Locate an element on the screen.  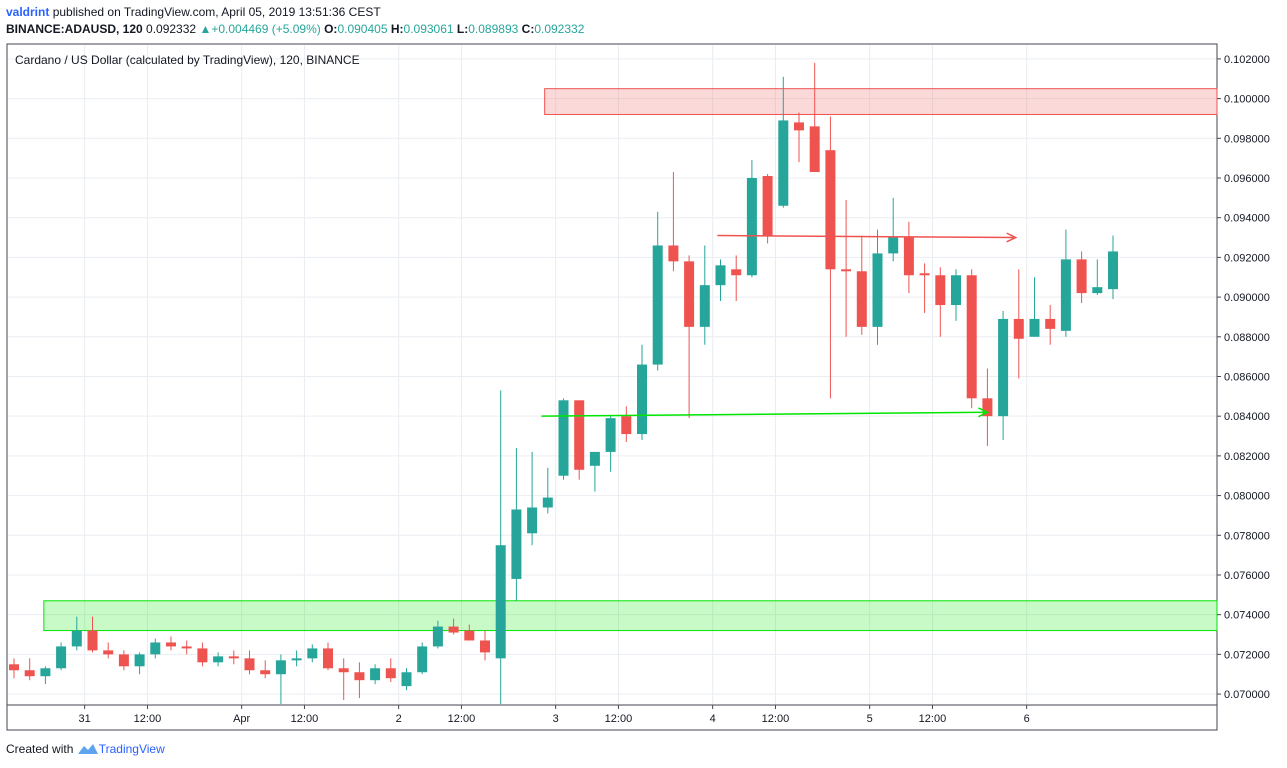
created-with-text: Created with is located at coordinates (40, 749).